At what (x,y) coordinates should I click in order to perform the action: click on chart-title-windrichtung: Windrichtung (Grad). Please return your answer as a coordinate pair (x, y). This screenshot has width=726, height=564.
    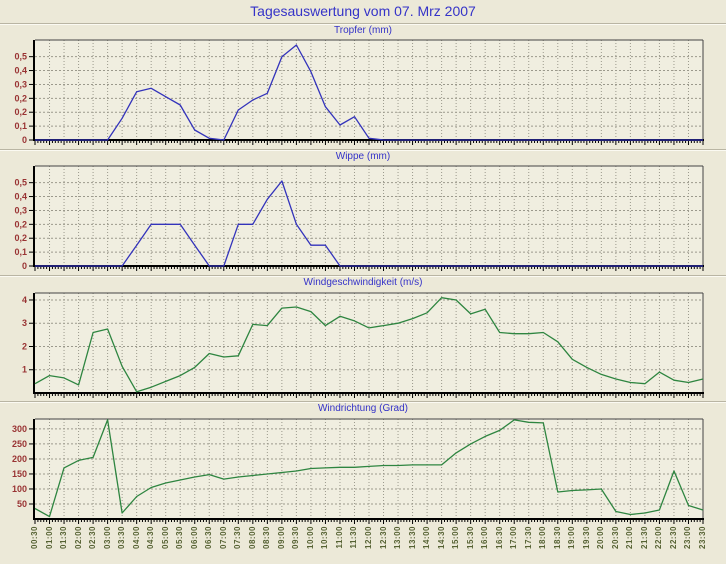
    Looking at the image, I should click on (363, 408).